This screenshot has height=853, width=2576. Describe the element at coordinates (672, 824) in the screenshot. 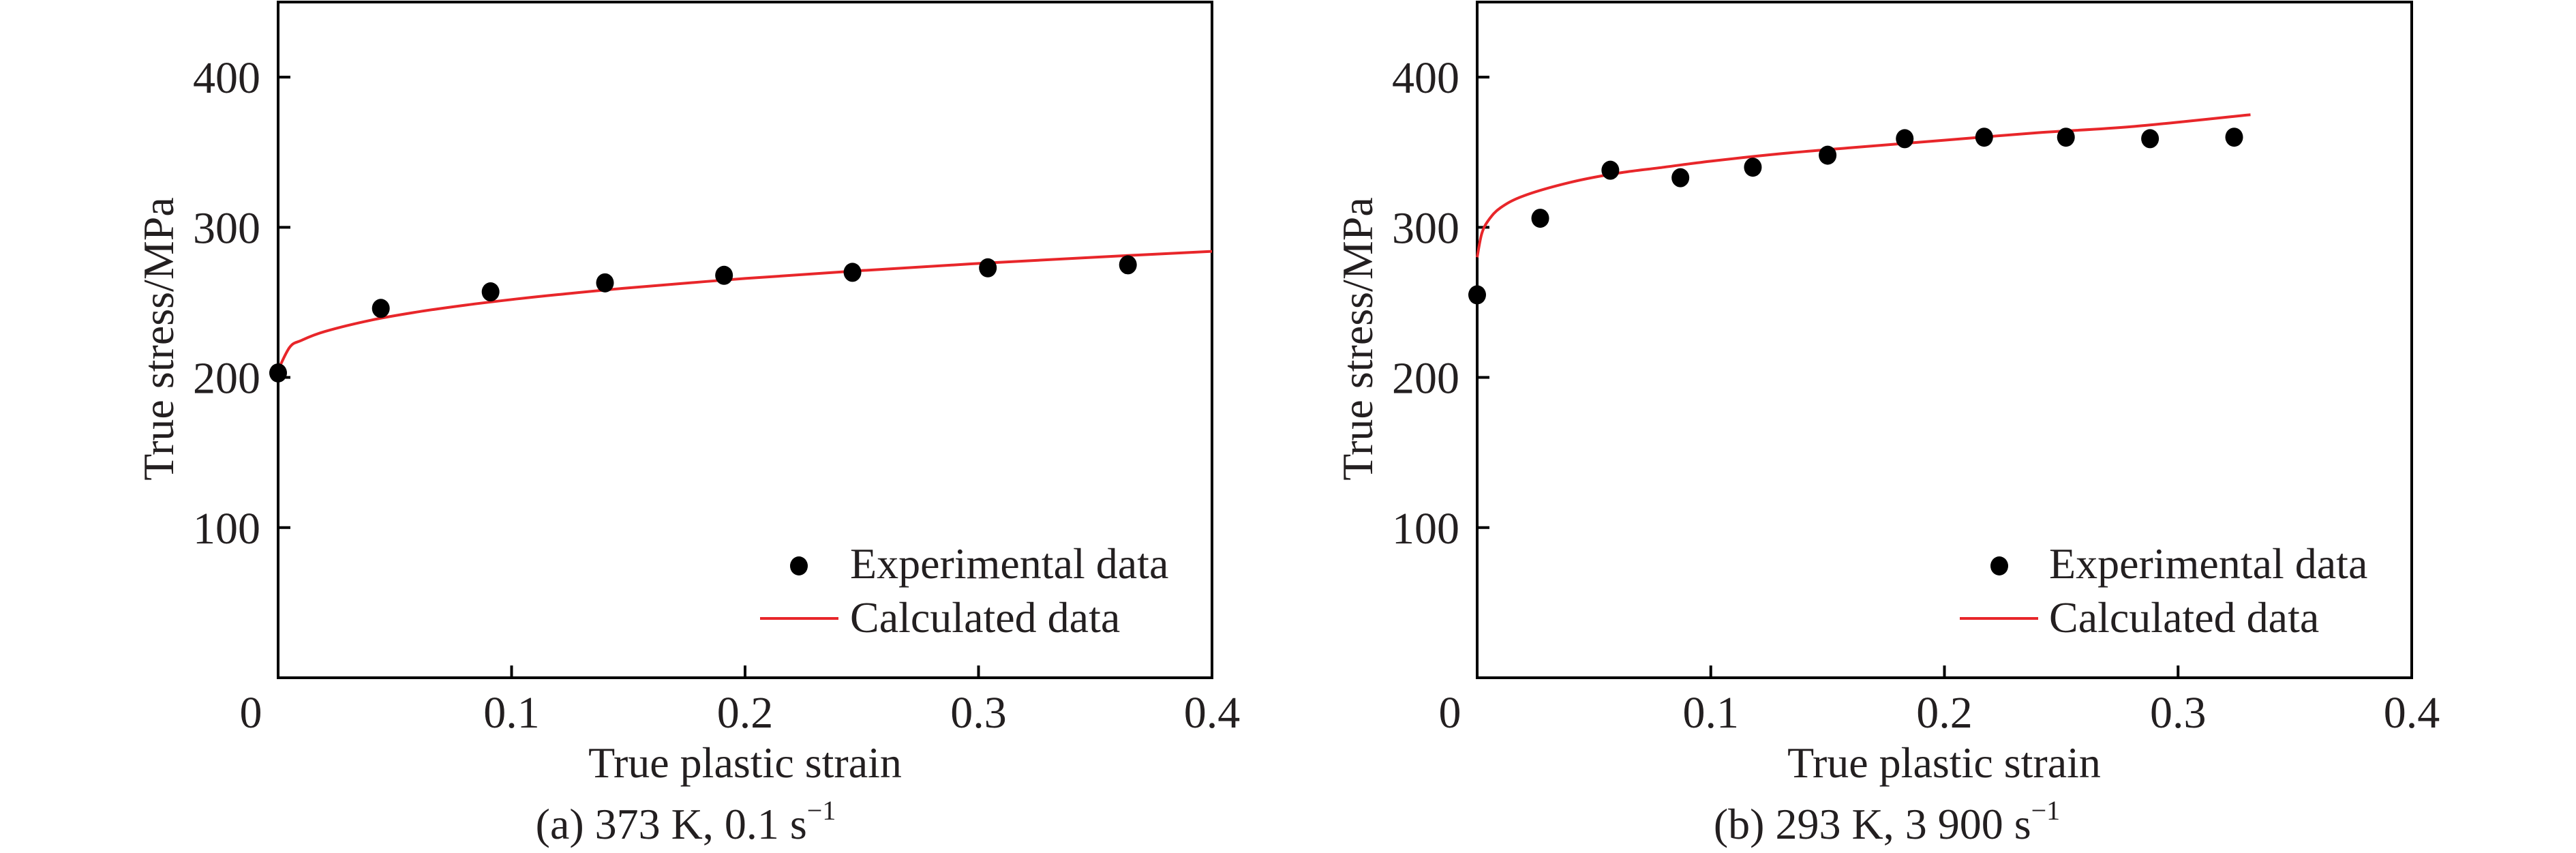

I see `panel-a-caption-main: (a) 373 K, 0.1 s` at that location.